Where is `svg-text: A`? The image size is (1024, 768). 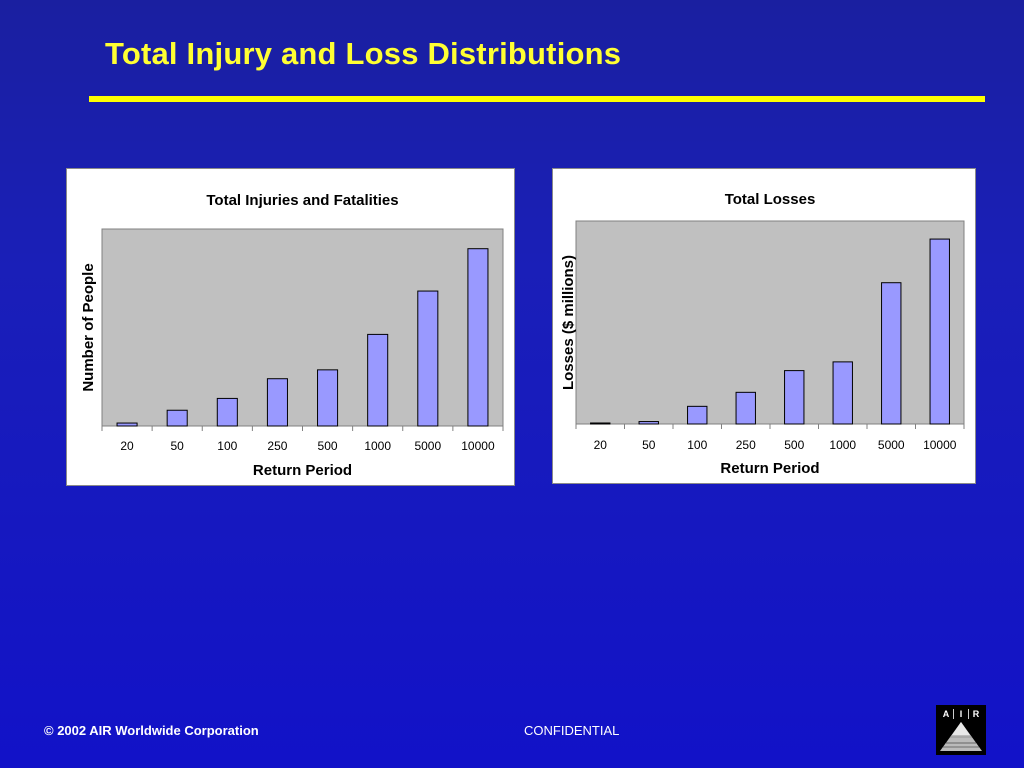 svg-text: A is located at coordinates (946, 714).